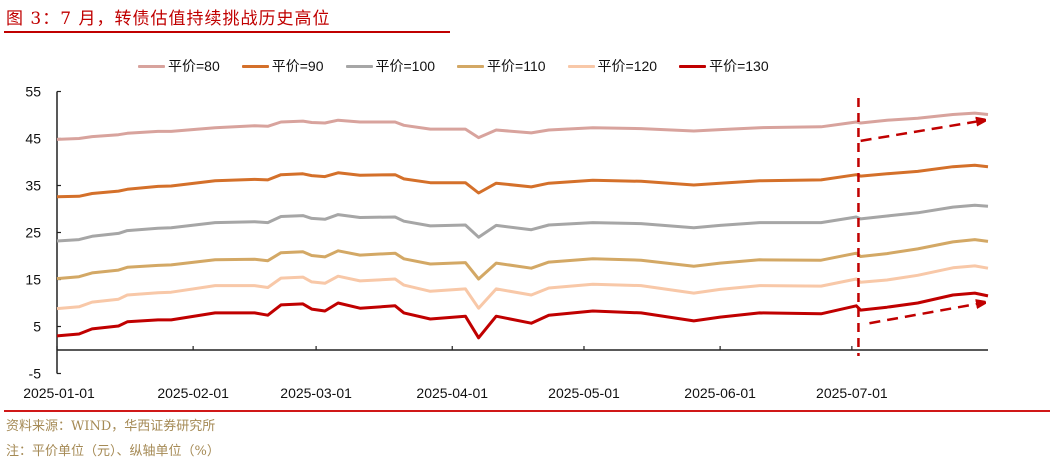  Describe the element at coordinates (33, 280) in the screenshot. I see `y-tick-label: 15` at that location.